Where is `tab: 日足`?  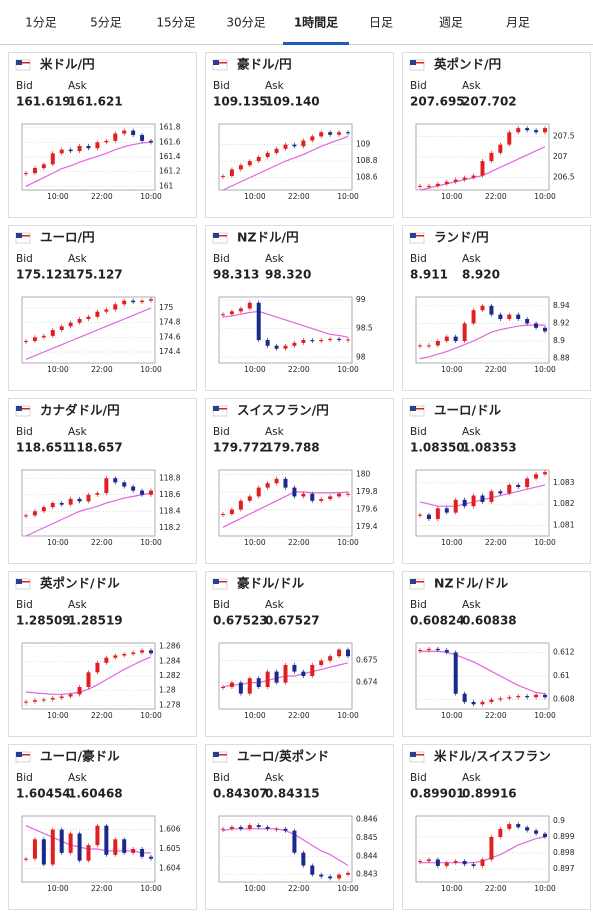 tab: 日足 is located at coordinates (381, 23).